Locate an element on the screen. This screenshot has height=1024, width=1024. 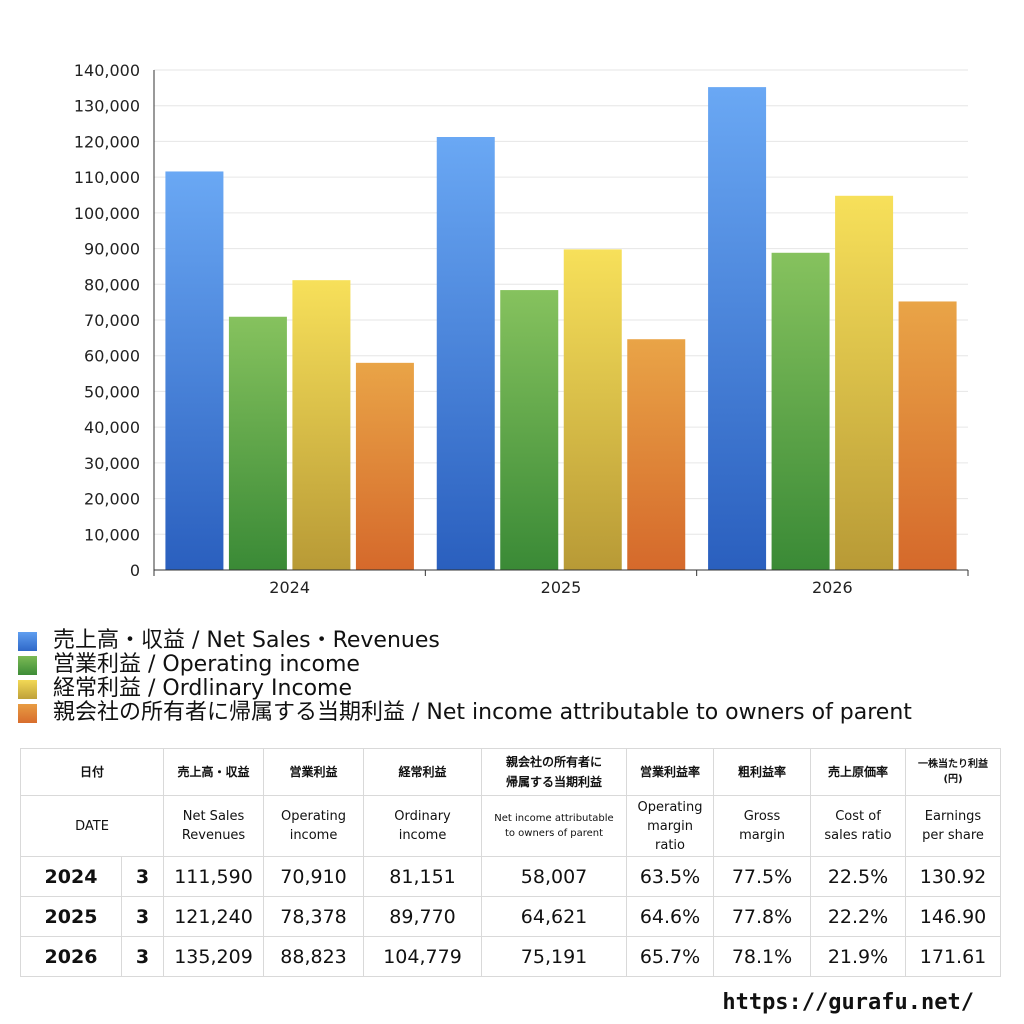
x-axis-ticks: 2024 2025 2026 is located at coordinates (561, 583).